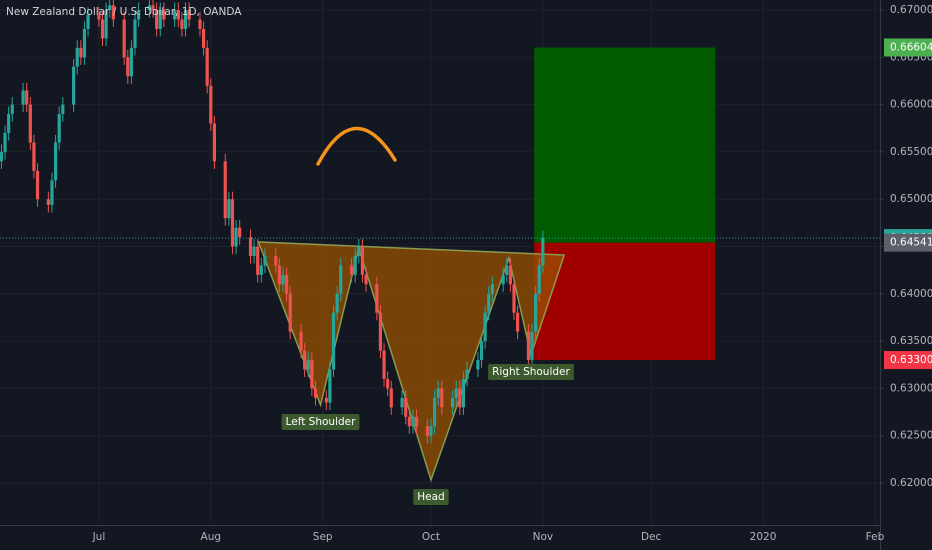  I want to click on x-tick-label: Nov, so click(543, 537).